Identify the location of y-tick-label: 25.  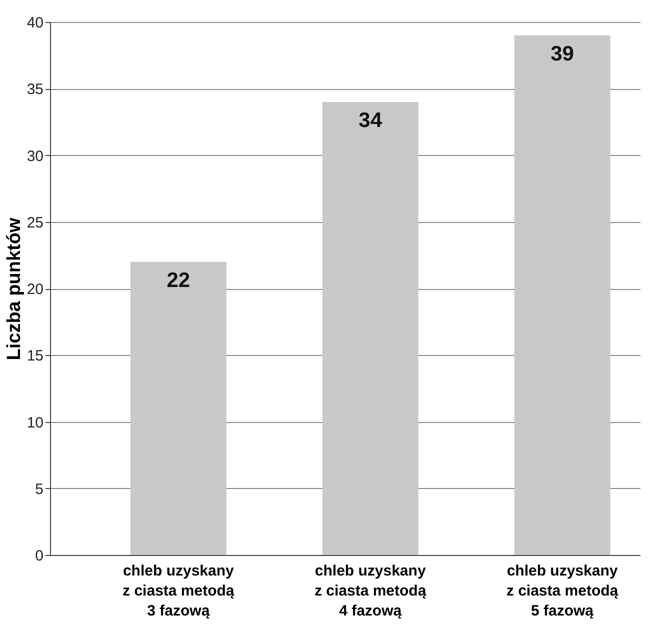
(35, 223).